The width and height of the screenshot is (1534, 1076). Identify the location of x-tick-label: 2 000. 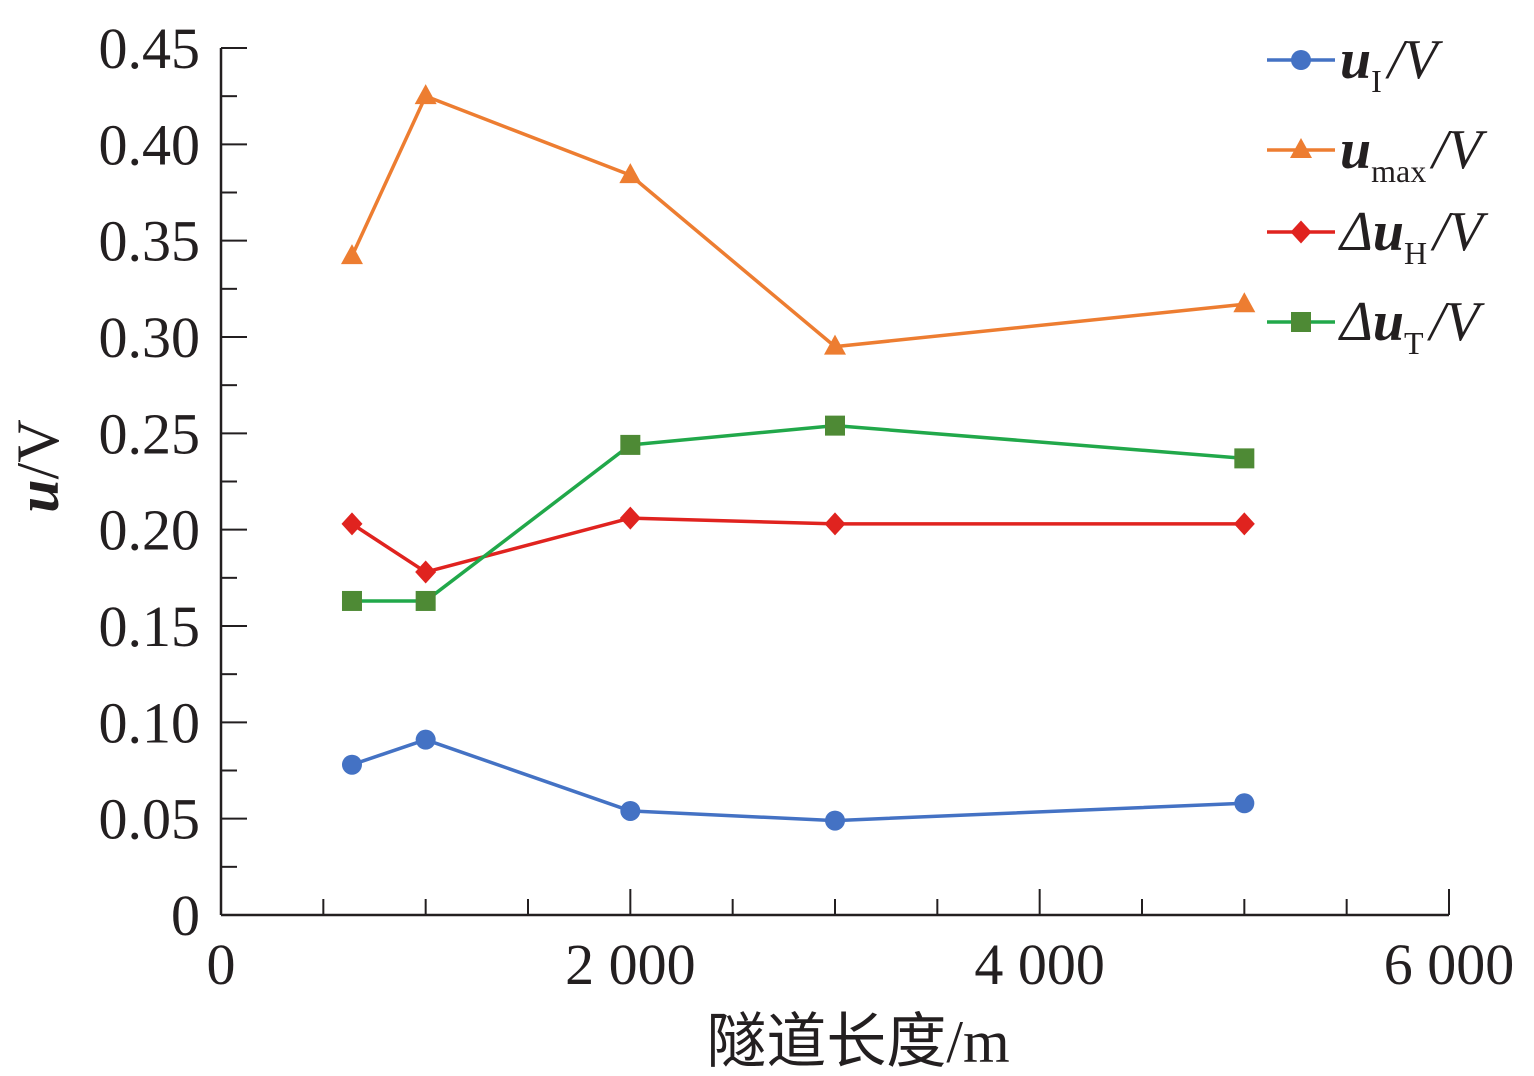
(630, 964).